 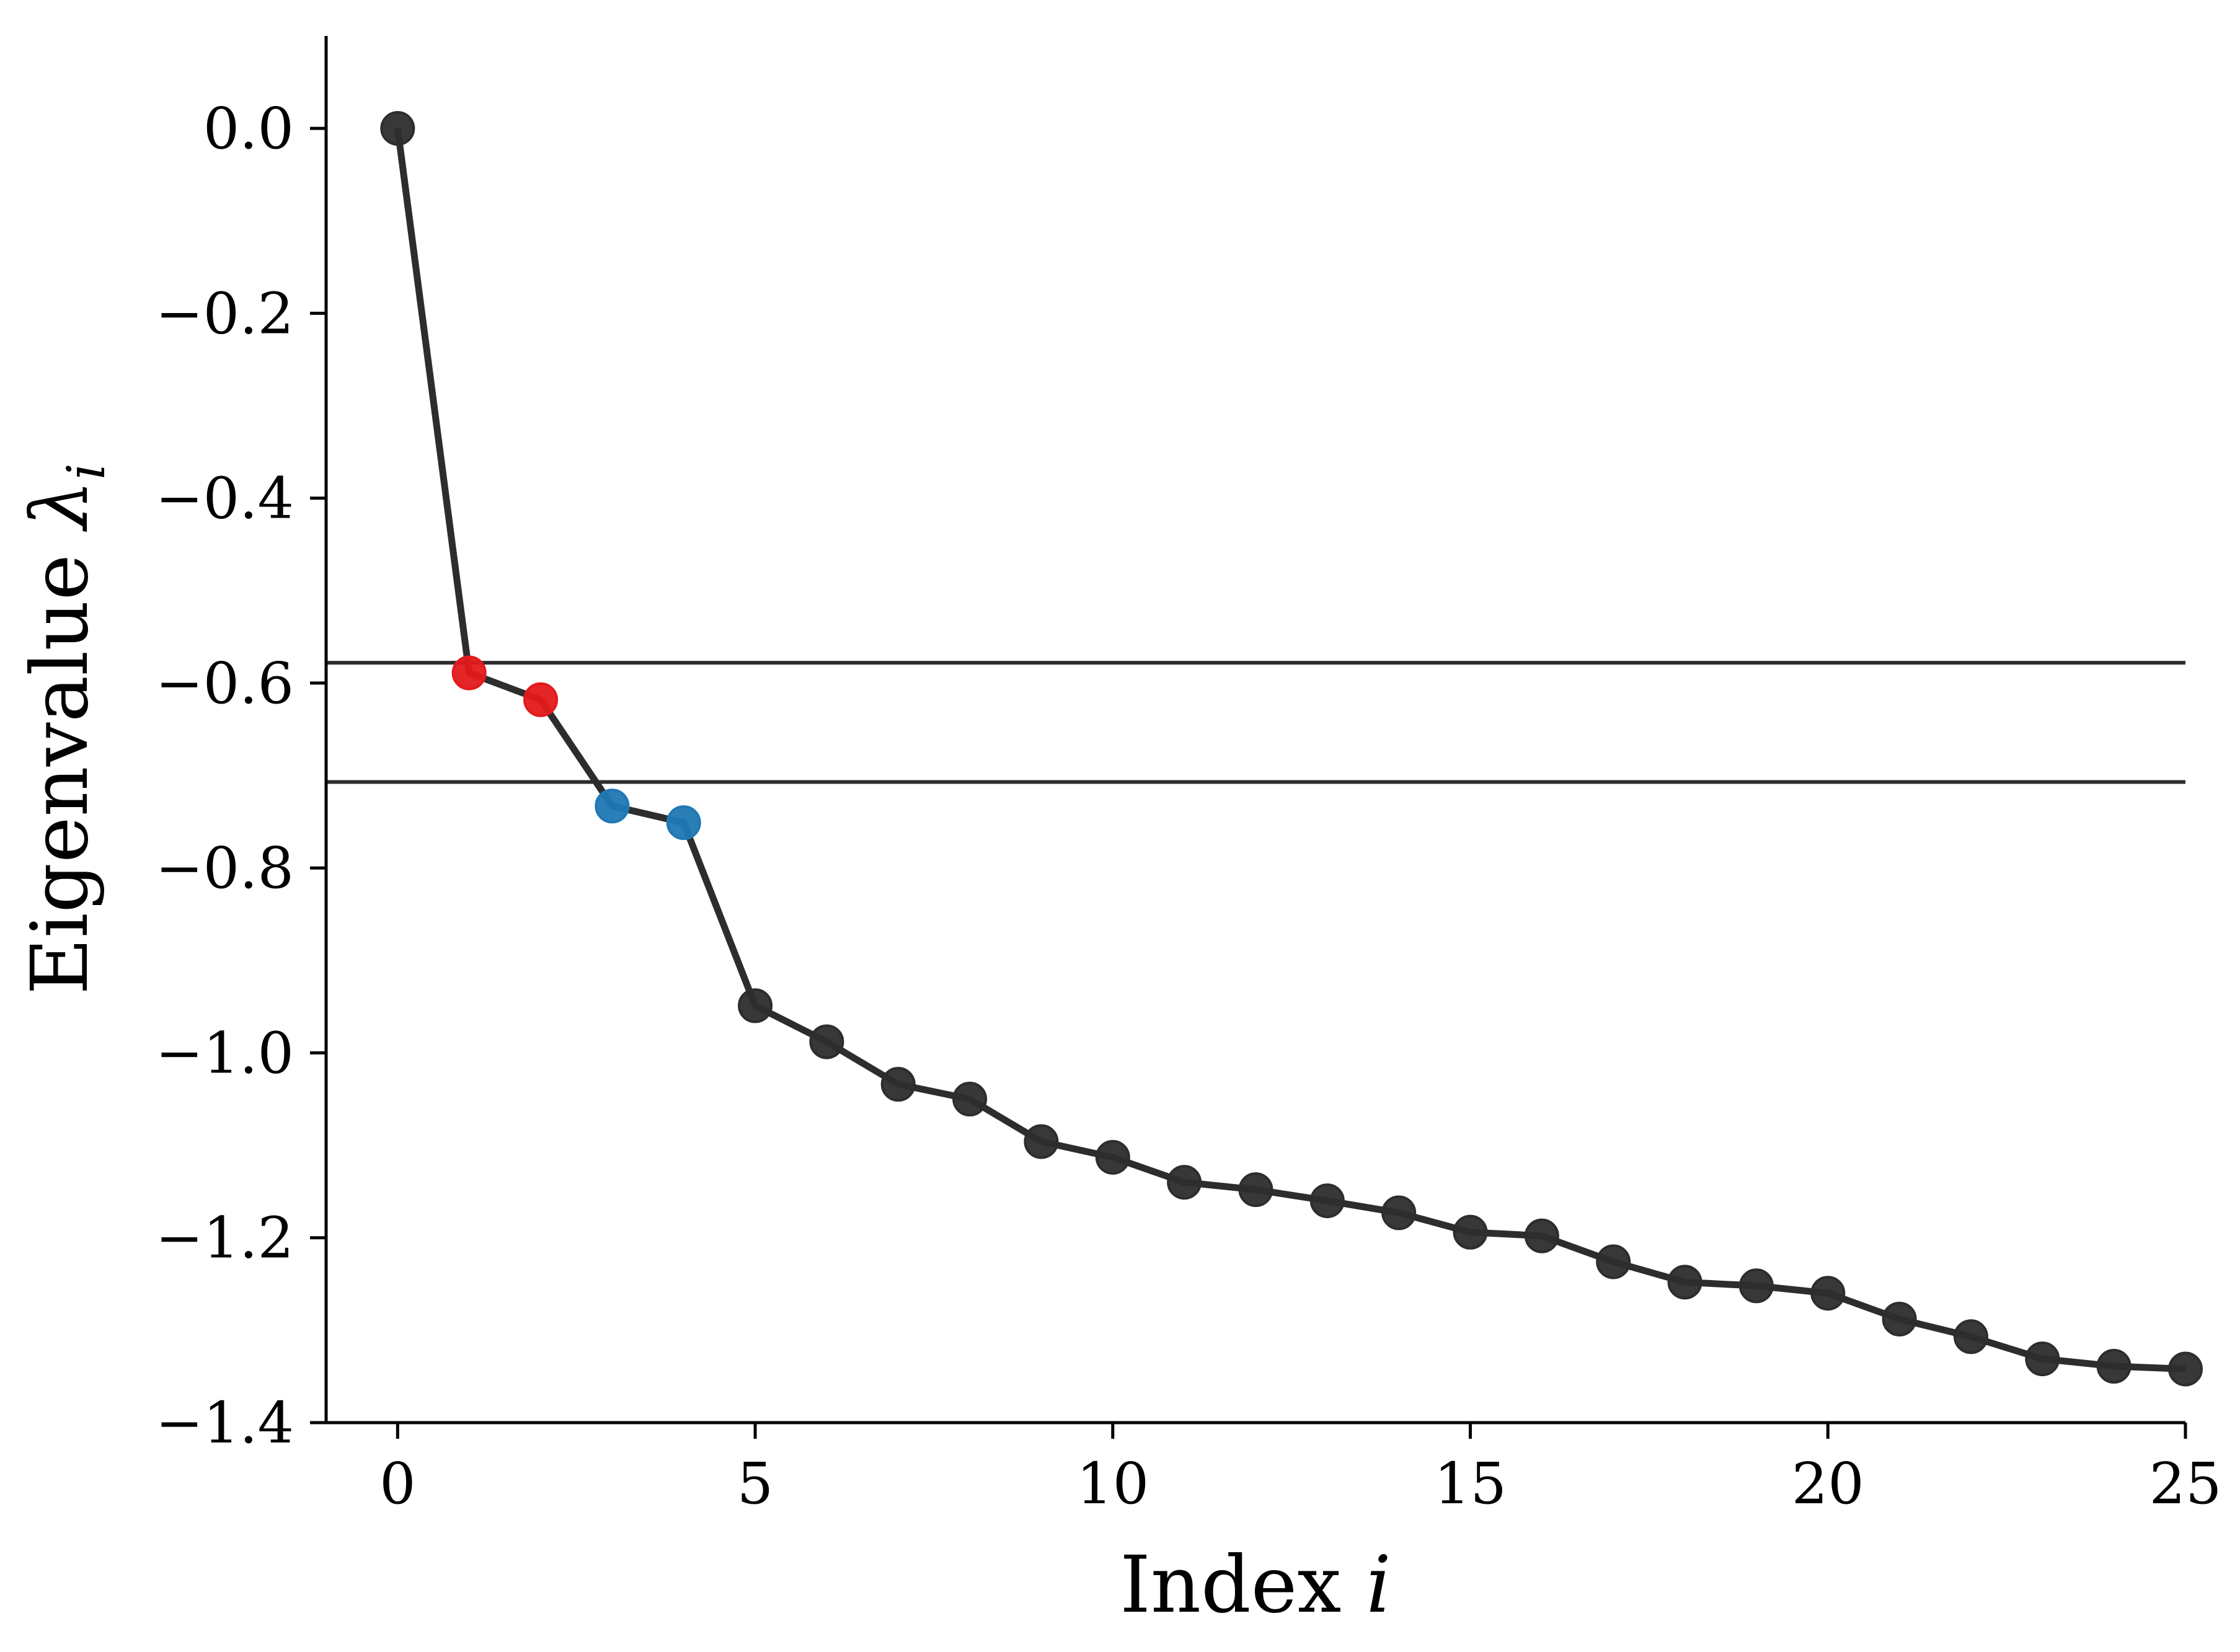 I want to click on y-axis-label: Eigenvalue λi, so click(x=65, y=729).